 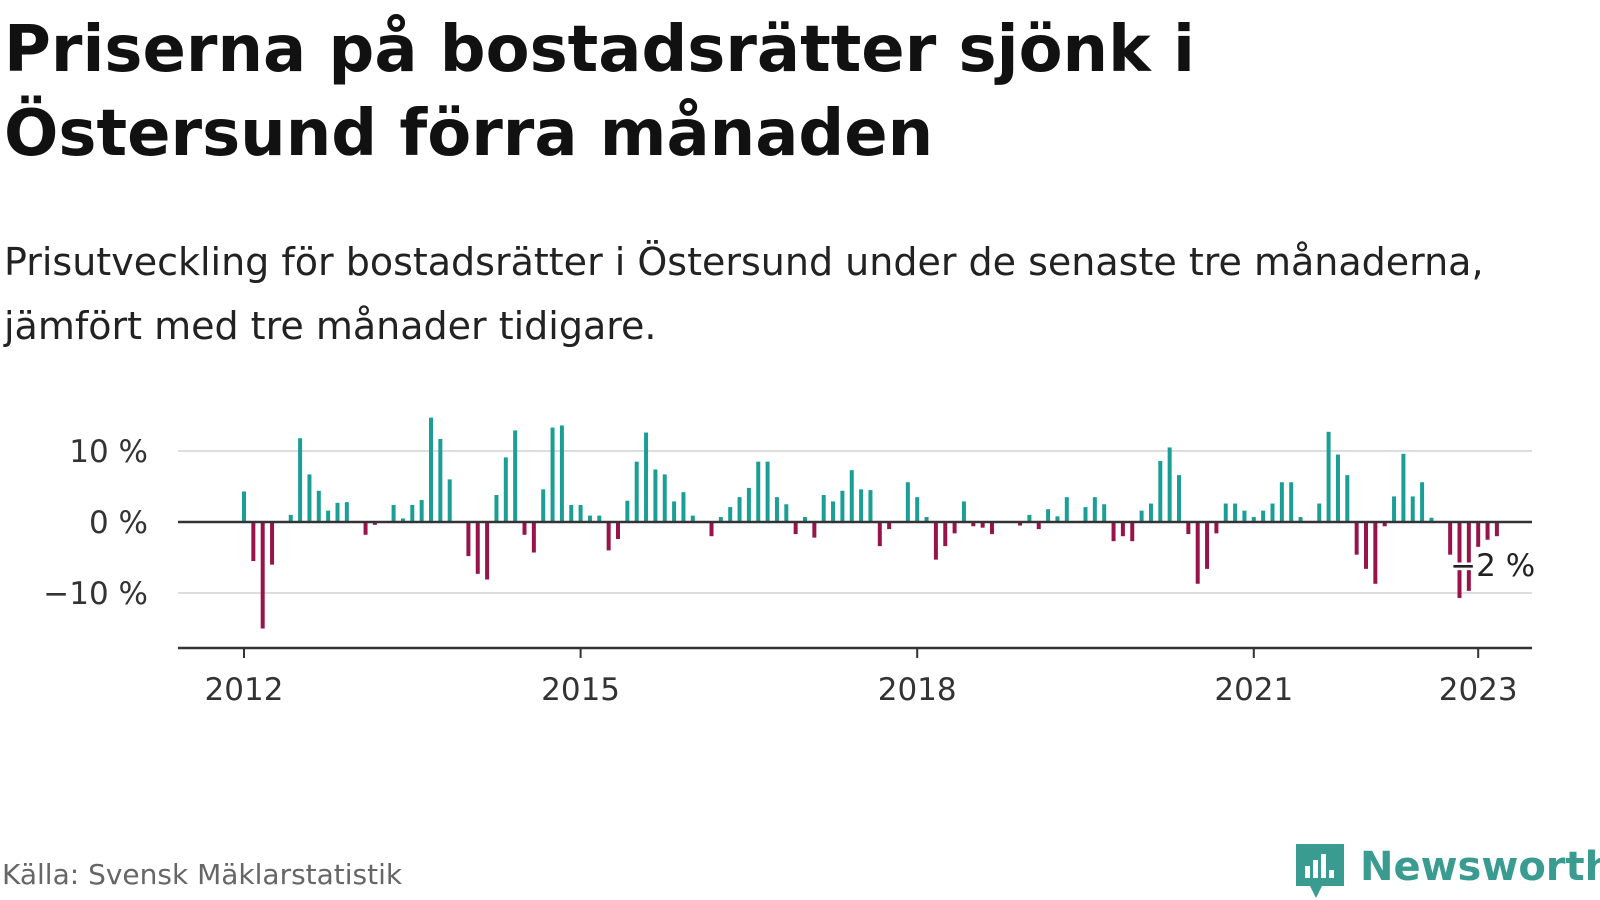 I want to click on axes, so click(x=855, y=589).